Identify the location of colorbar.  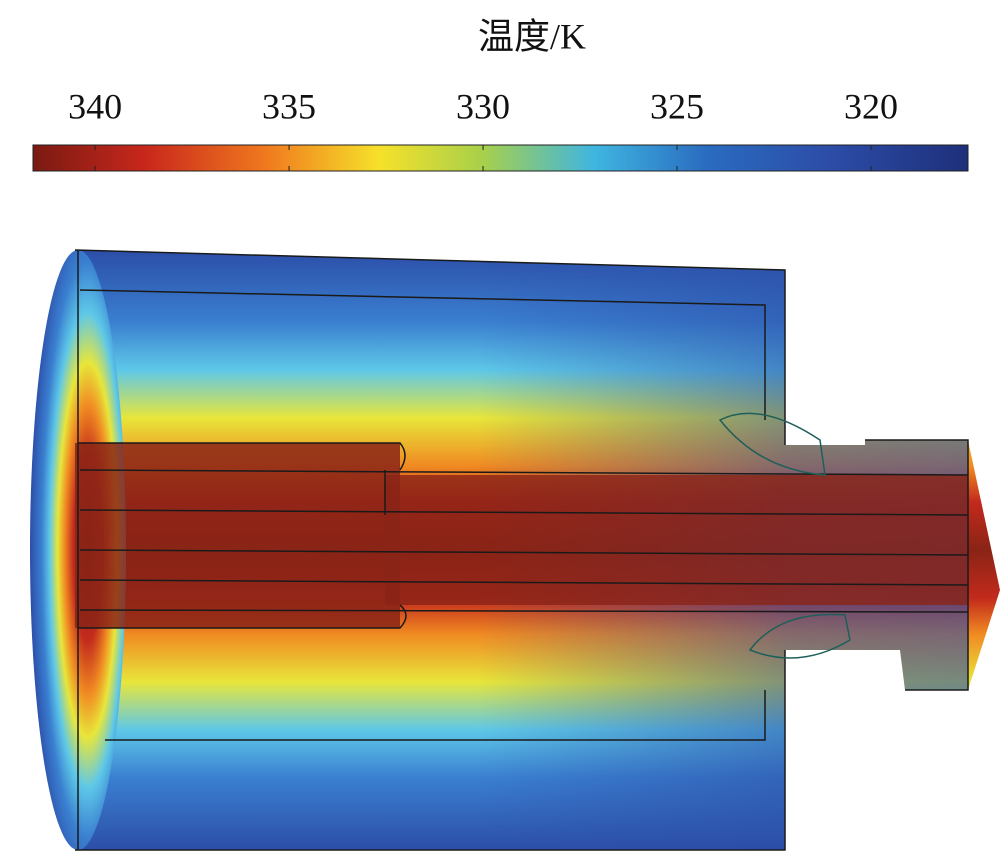
(500, 158).